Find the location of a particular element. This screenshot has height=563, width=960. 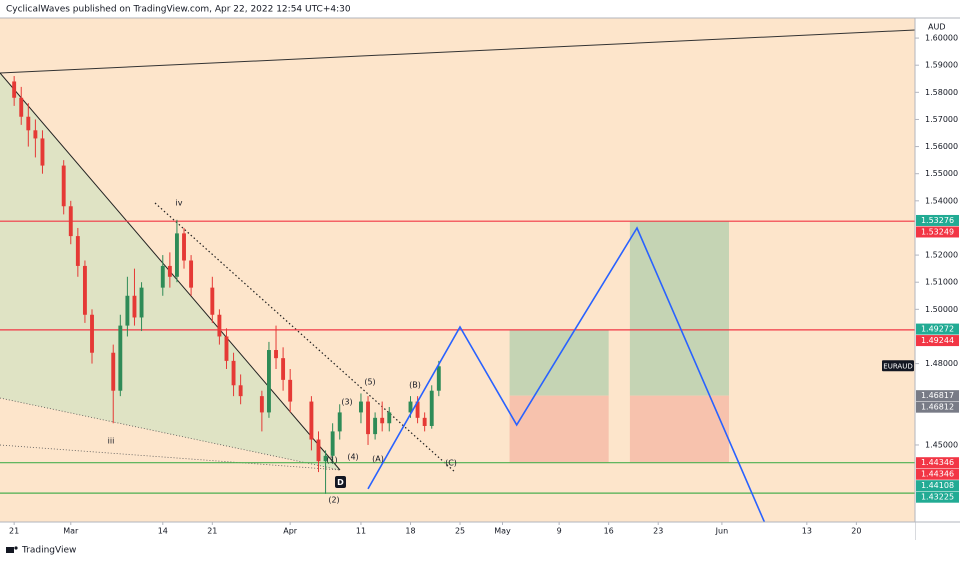

wave-badge is located at coordinates (340, 482).